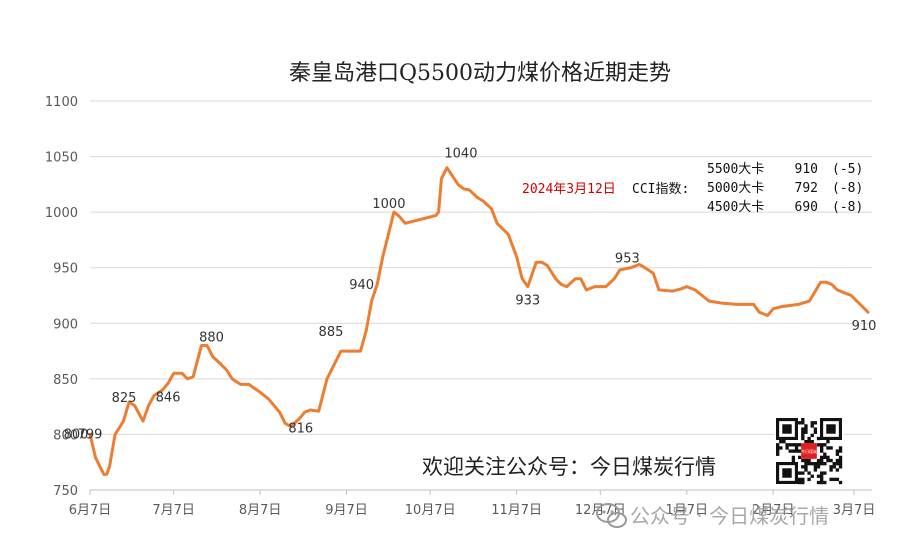 Image resolution: width=920 pixels, height=551 pixels. I want to click on annotation-date: 2024年3月12日, so click(569, 189).